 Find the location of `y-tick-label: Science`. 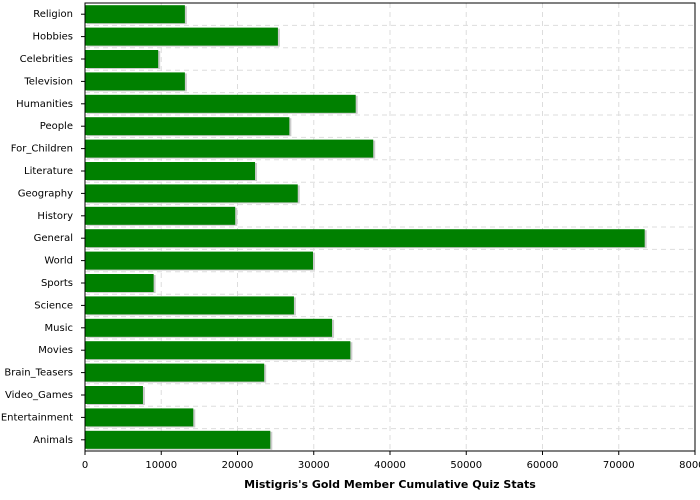

y-tick-label: Science is located at coordinates (53, 305).